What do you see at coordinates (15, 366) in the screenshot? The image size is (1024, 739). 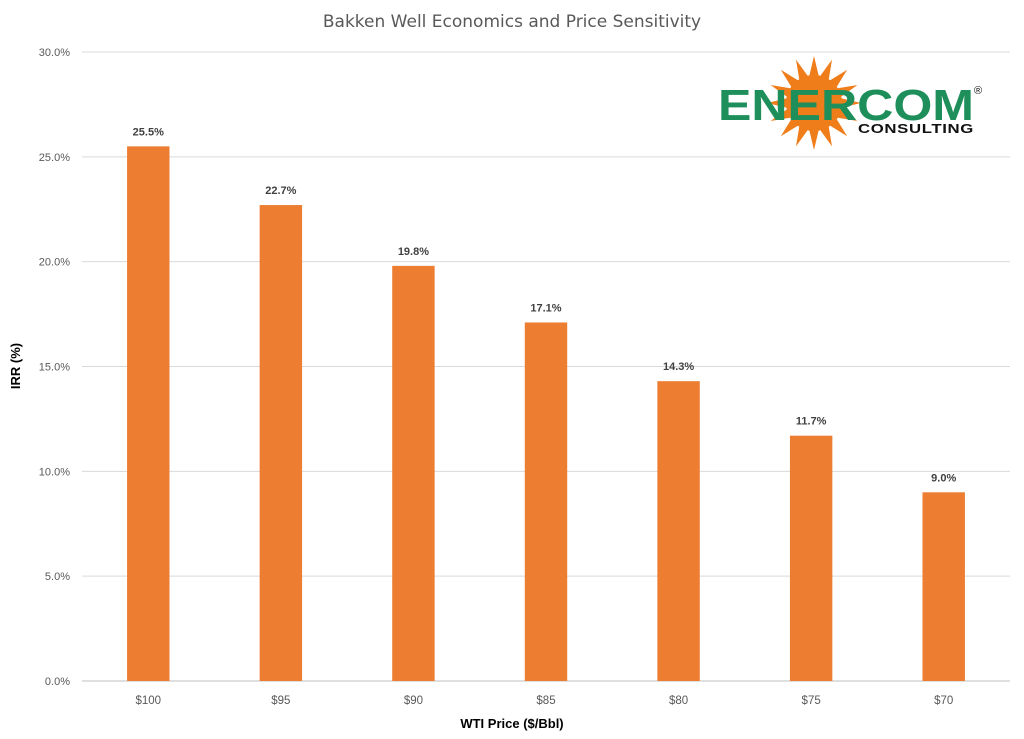 I see `y-axis-title: IRR (%)` at bounding box center [15, 366].